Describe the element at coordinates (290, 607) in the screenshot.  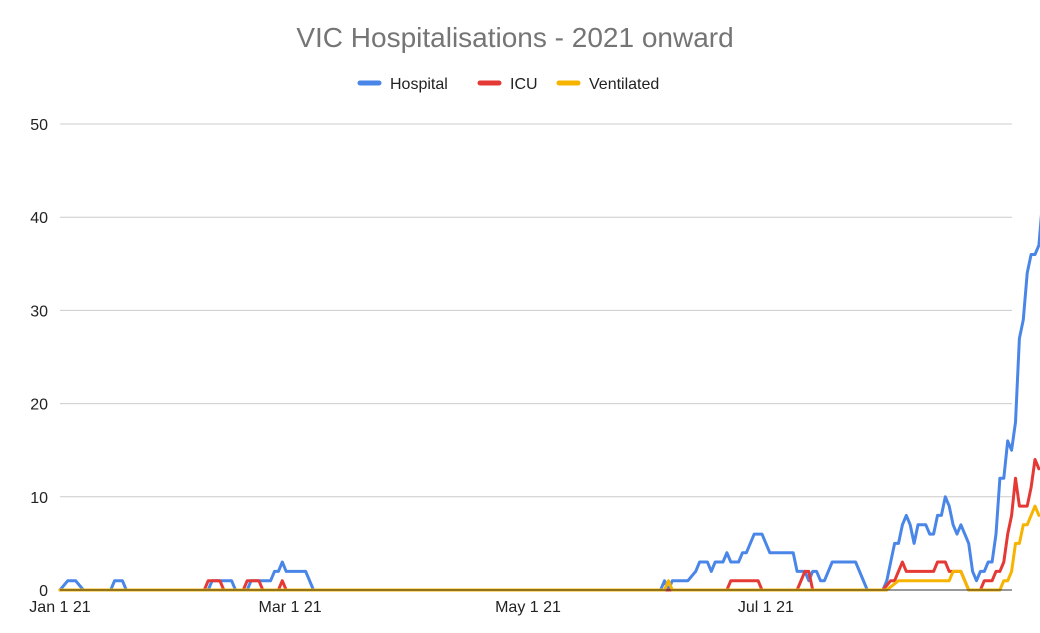
I see `x-tick-label: Mar 1 21` at that location.